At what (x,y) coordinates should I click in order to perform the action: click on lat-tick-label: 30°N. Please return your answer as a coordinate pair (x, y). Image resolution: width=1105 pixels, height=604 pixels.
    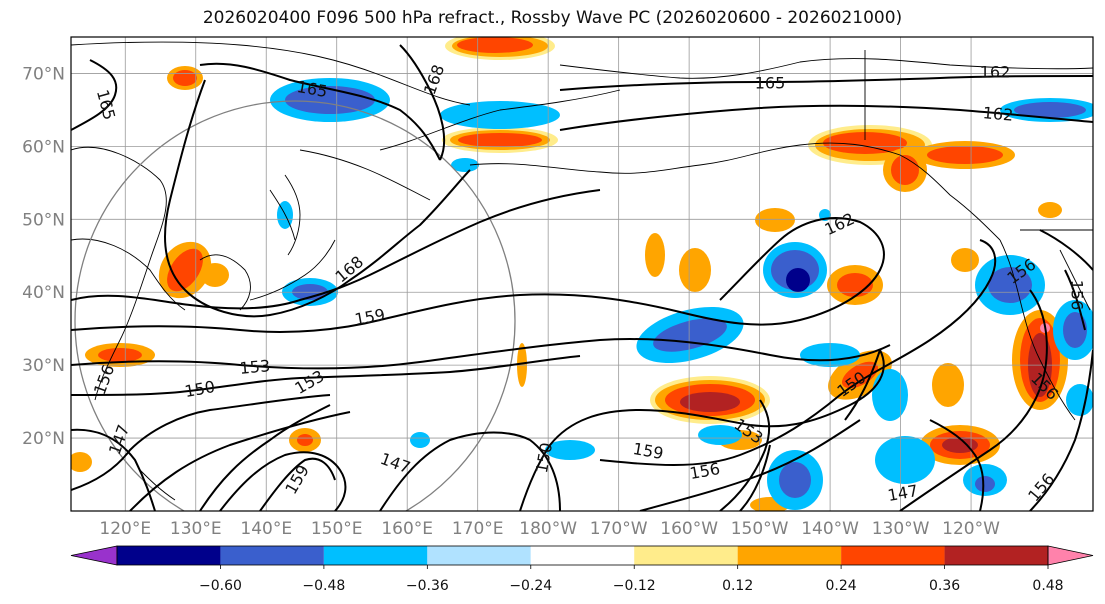
    Looking at the image, I should click on (43, 366).